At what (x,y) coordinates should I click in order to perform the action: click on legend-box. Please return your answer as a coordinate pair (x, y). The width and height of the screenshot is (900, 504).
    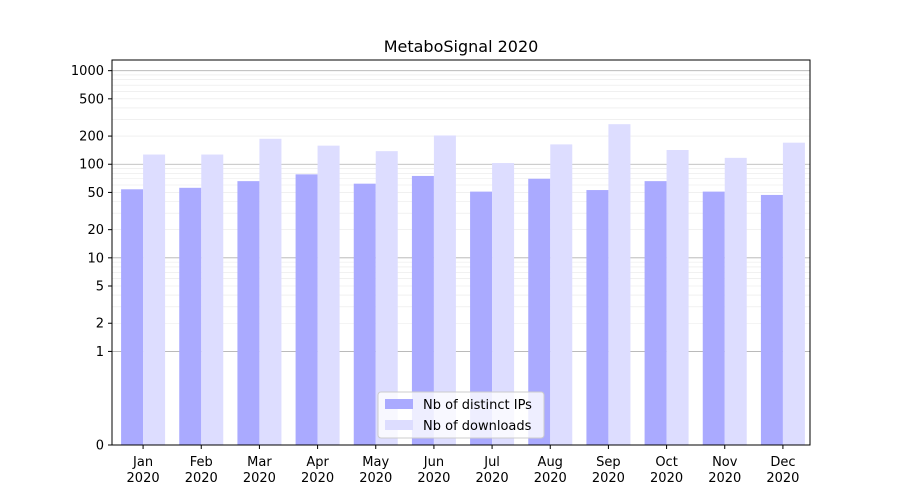
    Looking at the image, I should click on (461, 415).